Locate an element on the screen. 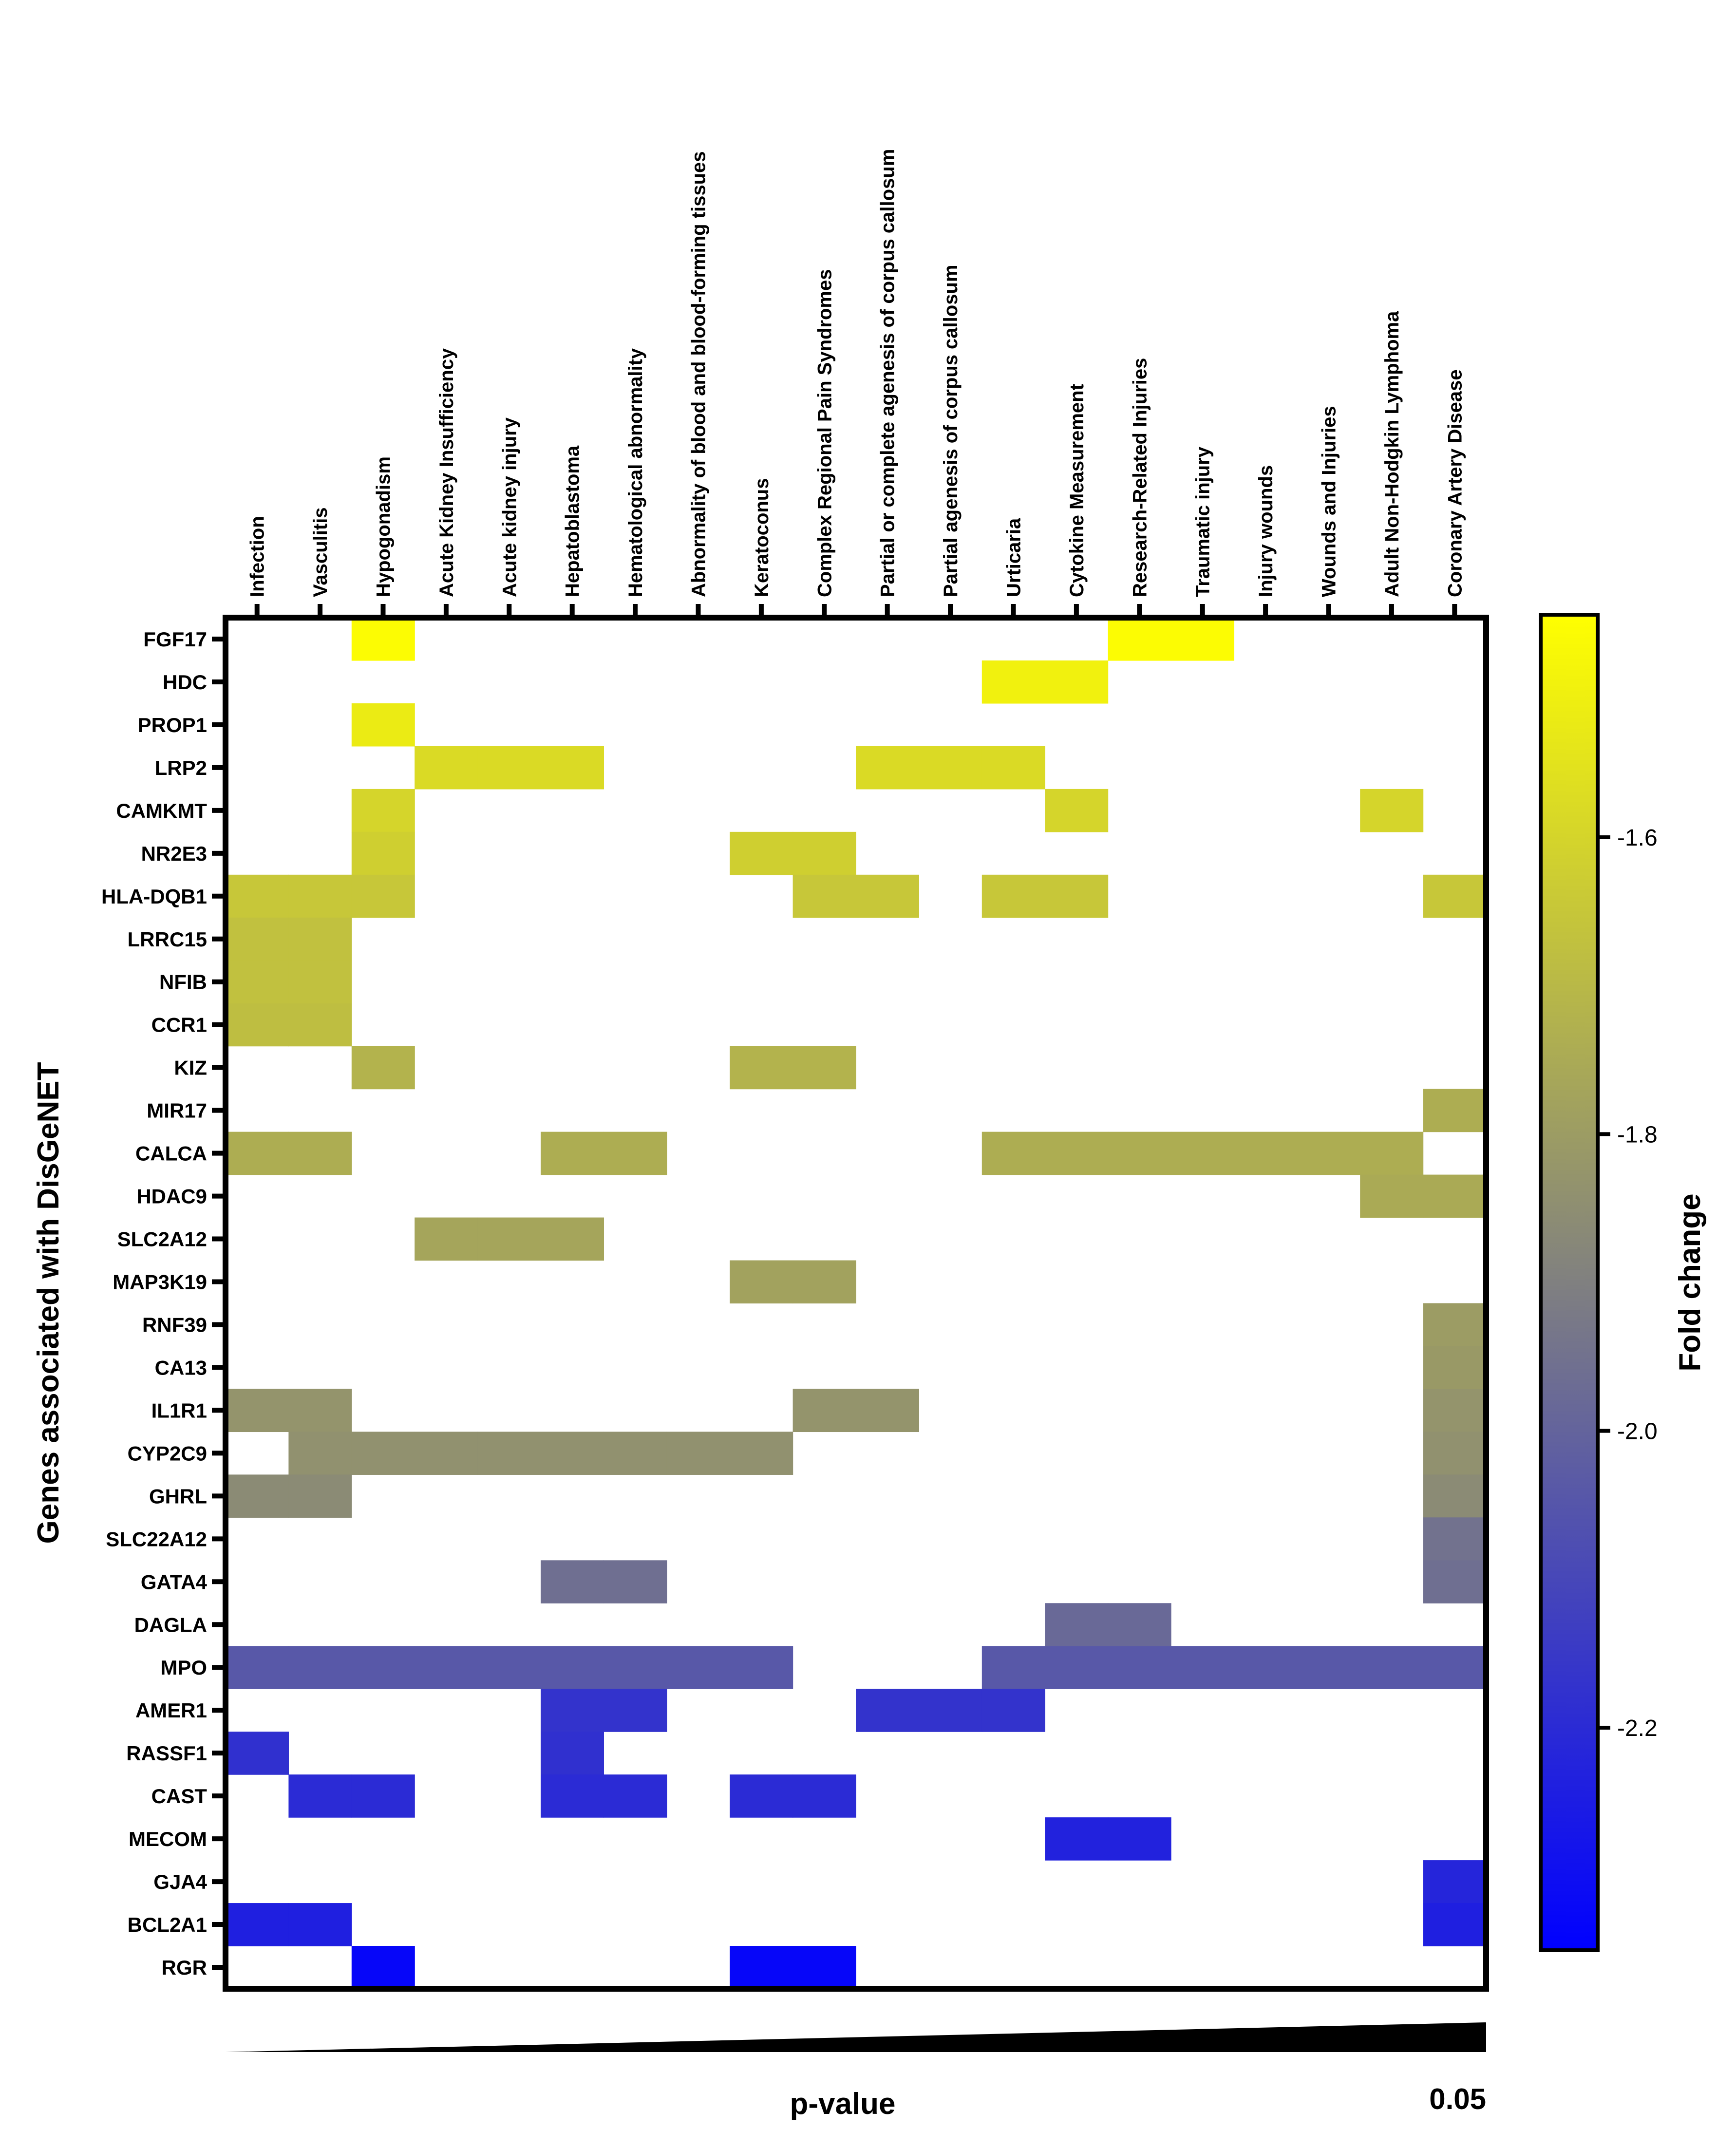 The width and height of the screenshot is (1736, 2130). row-label: HLA-DQB1 is located at coordinates (154, 896).